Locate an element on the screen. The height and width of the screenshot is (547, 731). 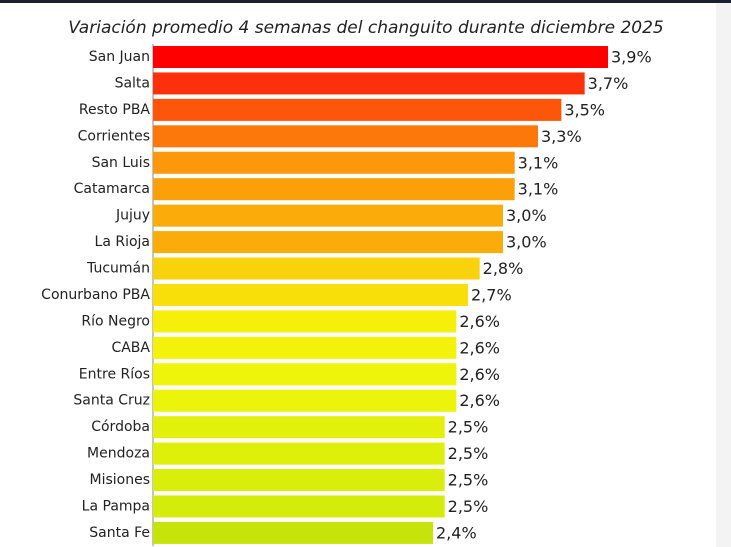
category-label: Conurbano PBA is located at coordinates (95, 295).